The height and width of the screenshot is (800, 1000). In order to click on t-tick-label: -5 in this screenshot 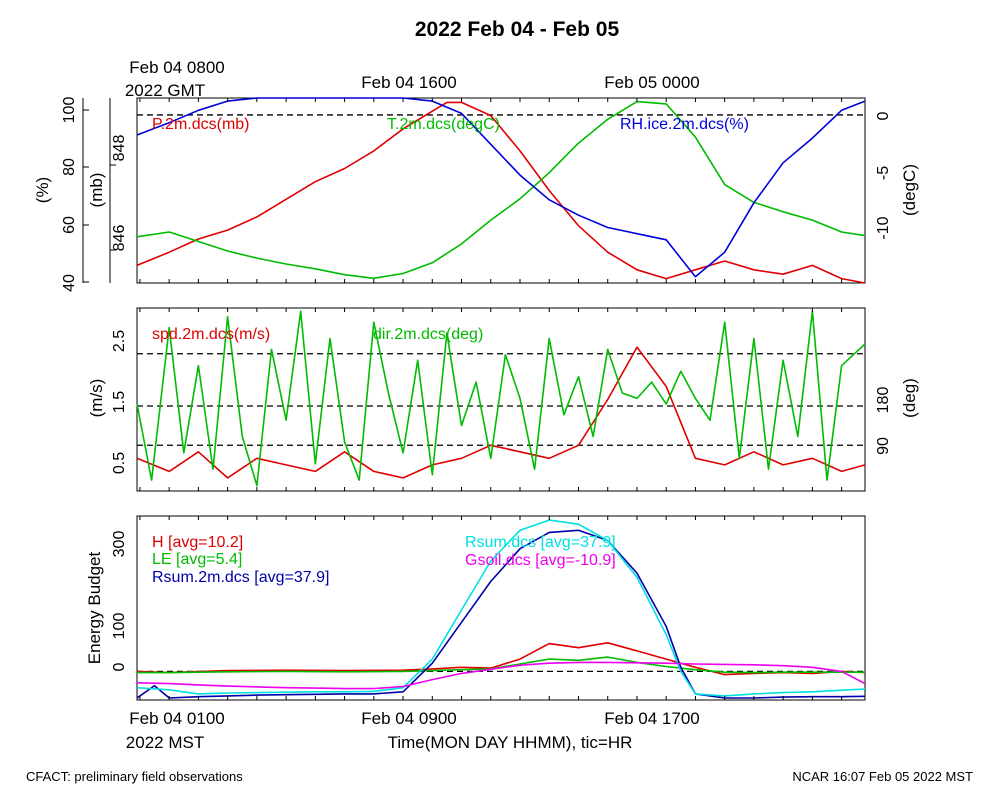, I will do `click(883, 173)`.